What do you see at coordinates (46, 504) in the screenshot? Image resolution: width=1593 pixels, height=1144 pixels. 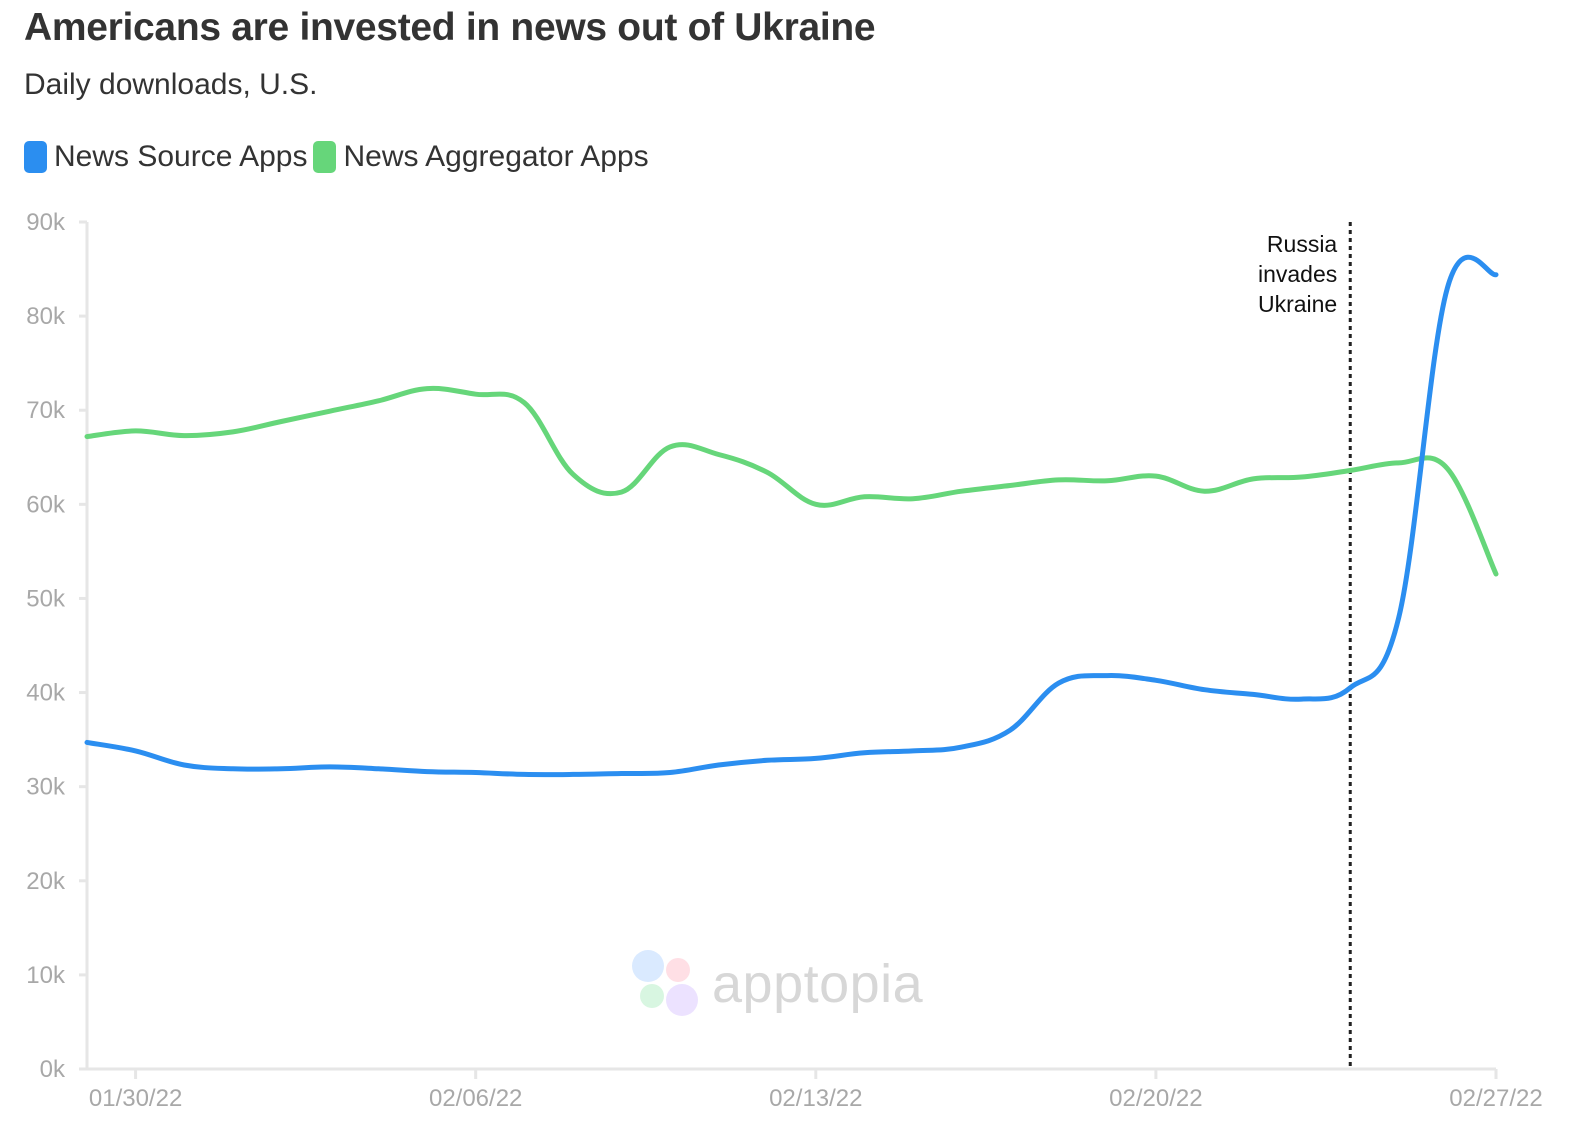 I see `y-tick-label: 60k` at bounding box center [46, 504].